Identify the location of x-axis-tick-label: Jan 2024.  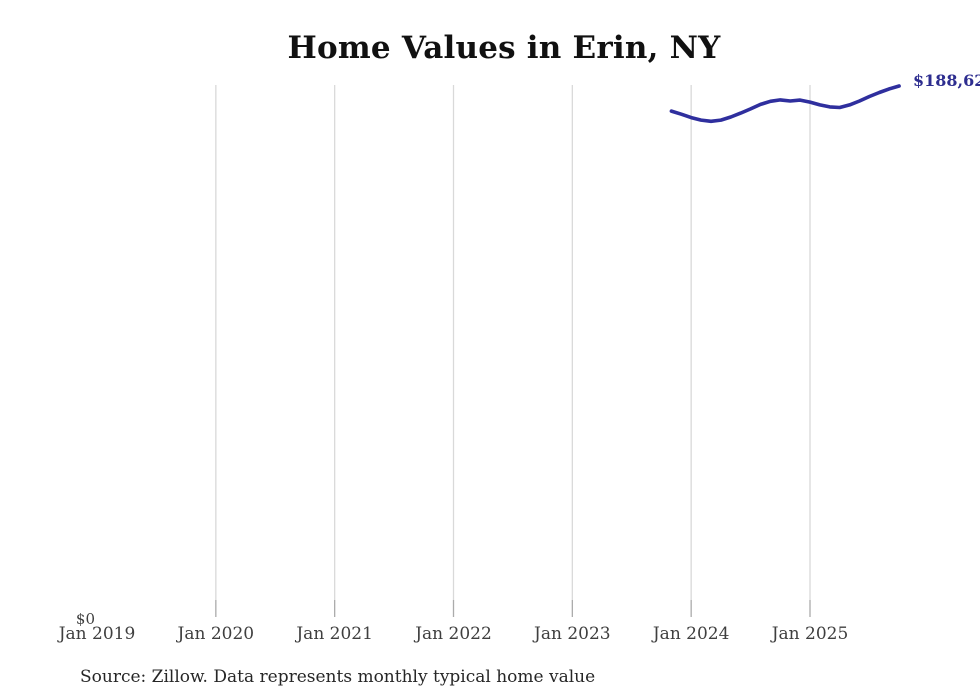
(691, 634).